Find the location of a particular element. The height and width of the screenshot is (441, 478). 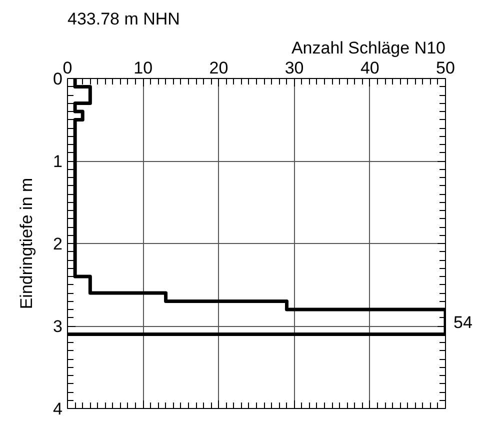

x-tick-label: 50 is located at coordinates (445, 68).